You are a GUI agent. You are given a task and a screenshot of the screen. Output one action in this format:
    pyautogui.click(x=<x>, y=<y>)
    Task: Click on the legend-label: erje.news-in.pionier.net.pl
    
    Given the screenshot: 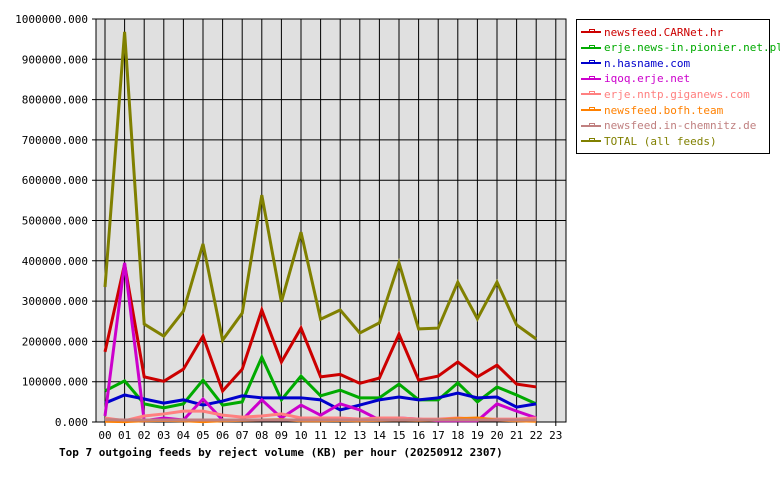 What is the action you would take?
    pyautogui.click(x=692, y=48)
    